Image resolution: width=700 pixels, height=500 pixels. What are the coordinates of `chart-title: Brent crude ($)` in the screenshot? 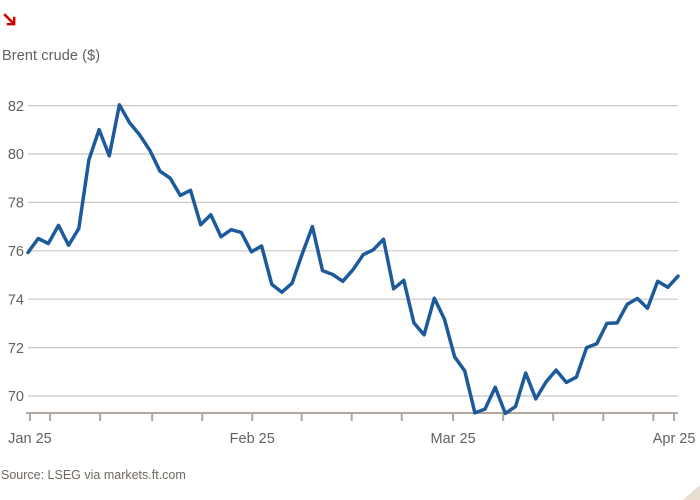 It's located at (51, 56).